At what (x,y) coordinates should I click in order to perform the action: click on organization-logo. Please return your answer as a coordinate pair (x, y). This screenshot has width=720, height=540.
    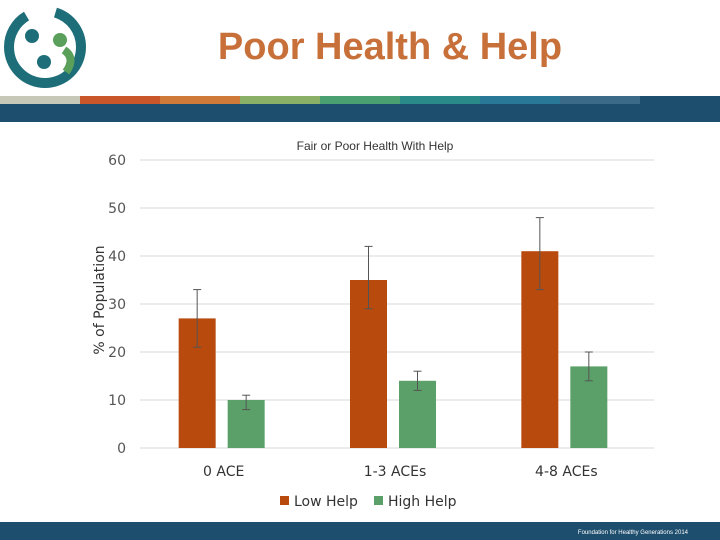
    Looking at the image, I should click on (45, 47).